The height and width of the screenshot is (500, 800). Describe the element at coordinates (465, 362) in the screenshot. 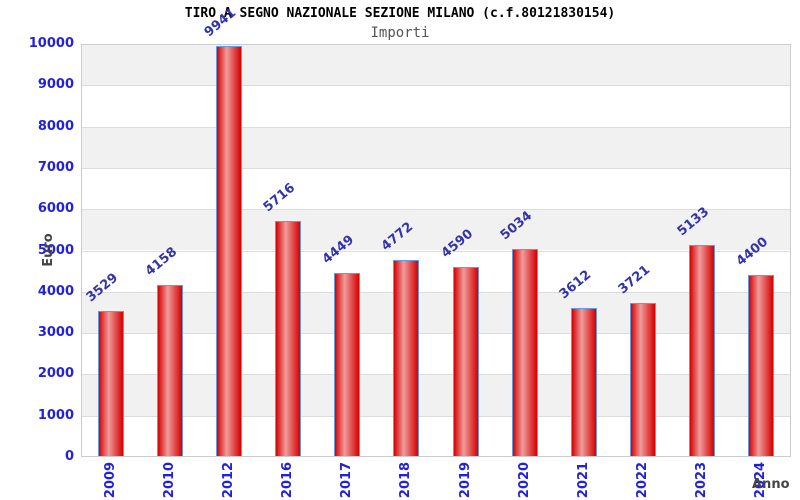

I see `bar-2019` at that location.